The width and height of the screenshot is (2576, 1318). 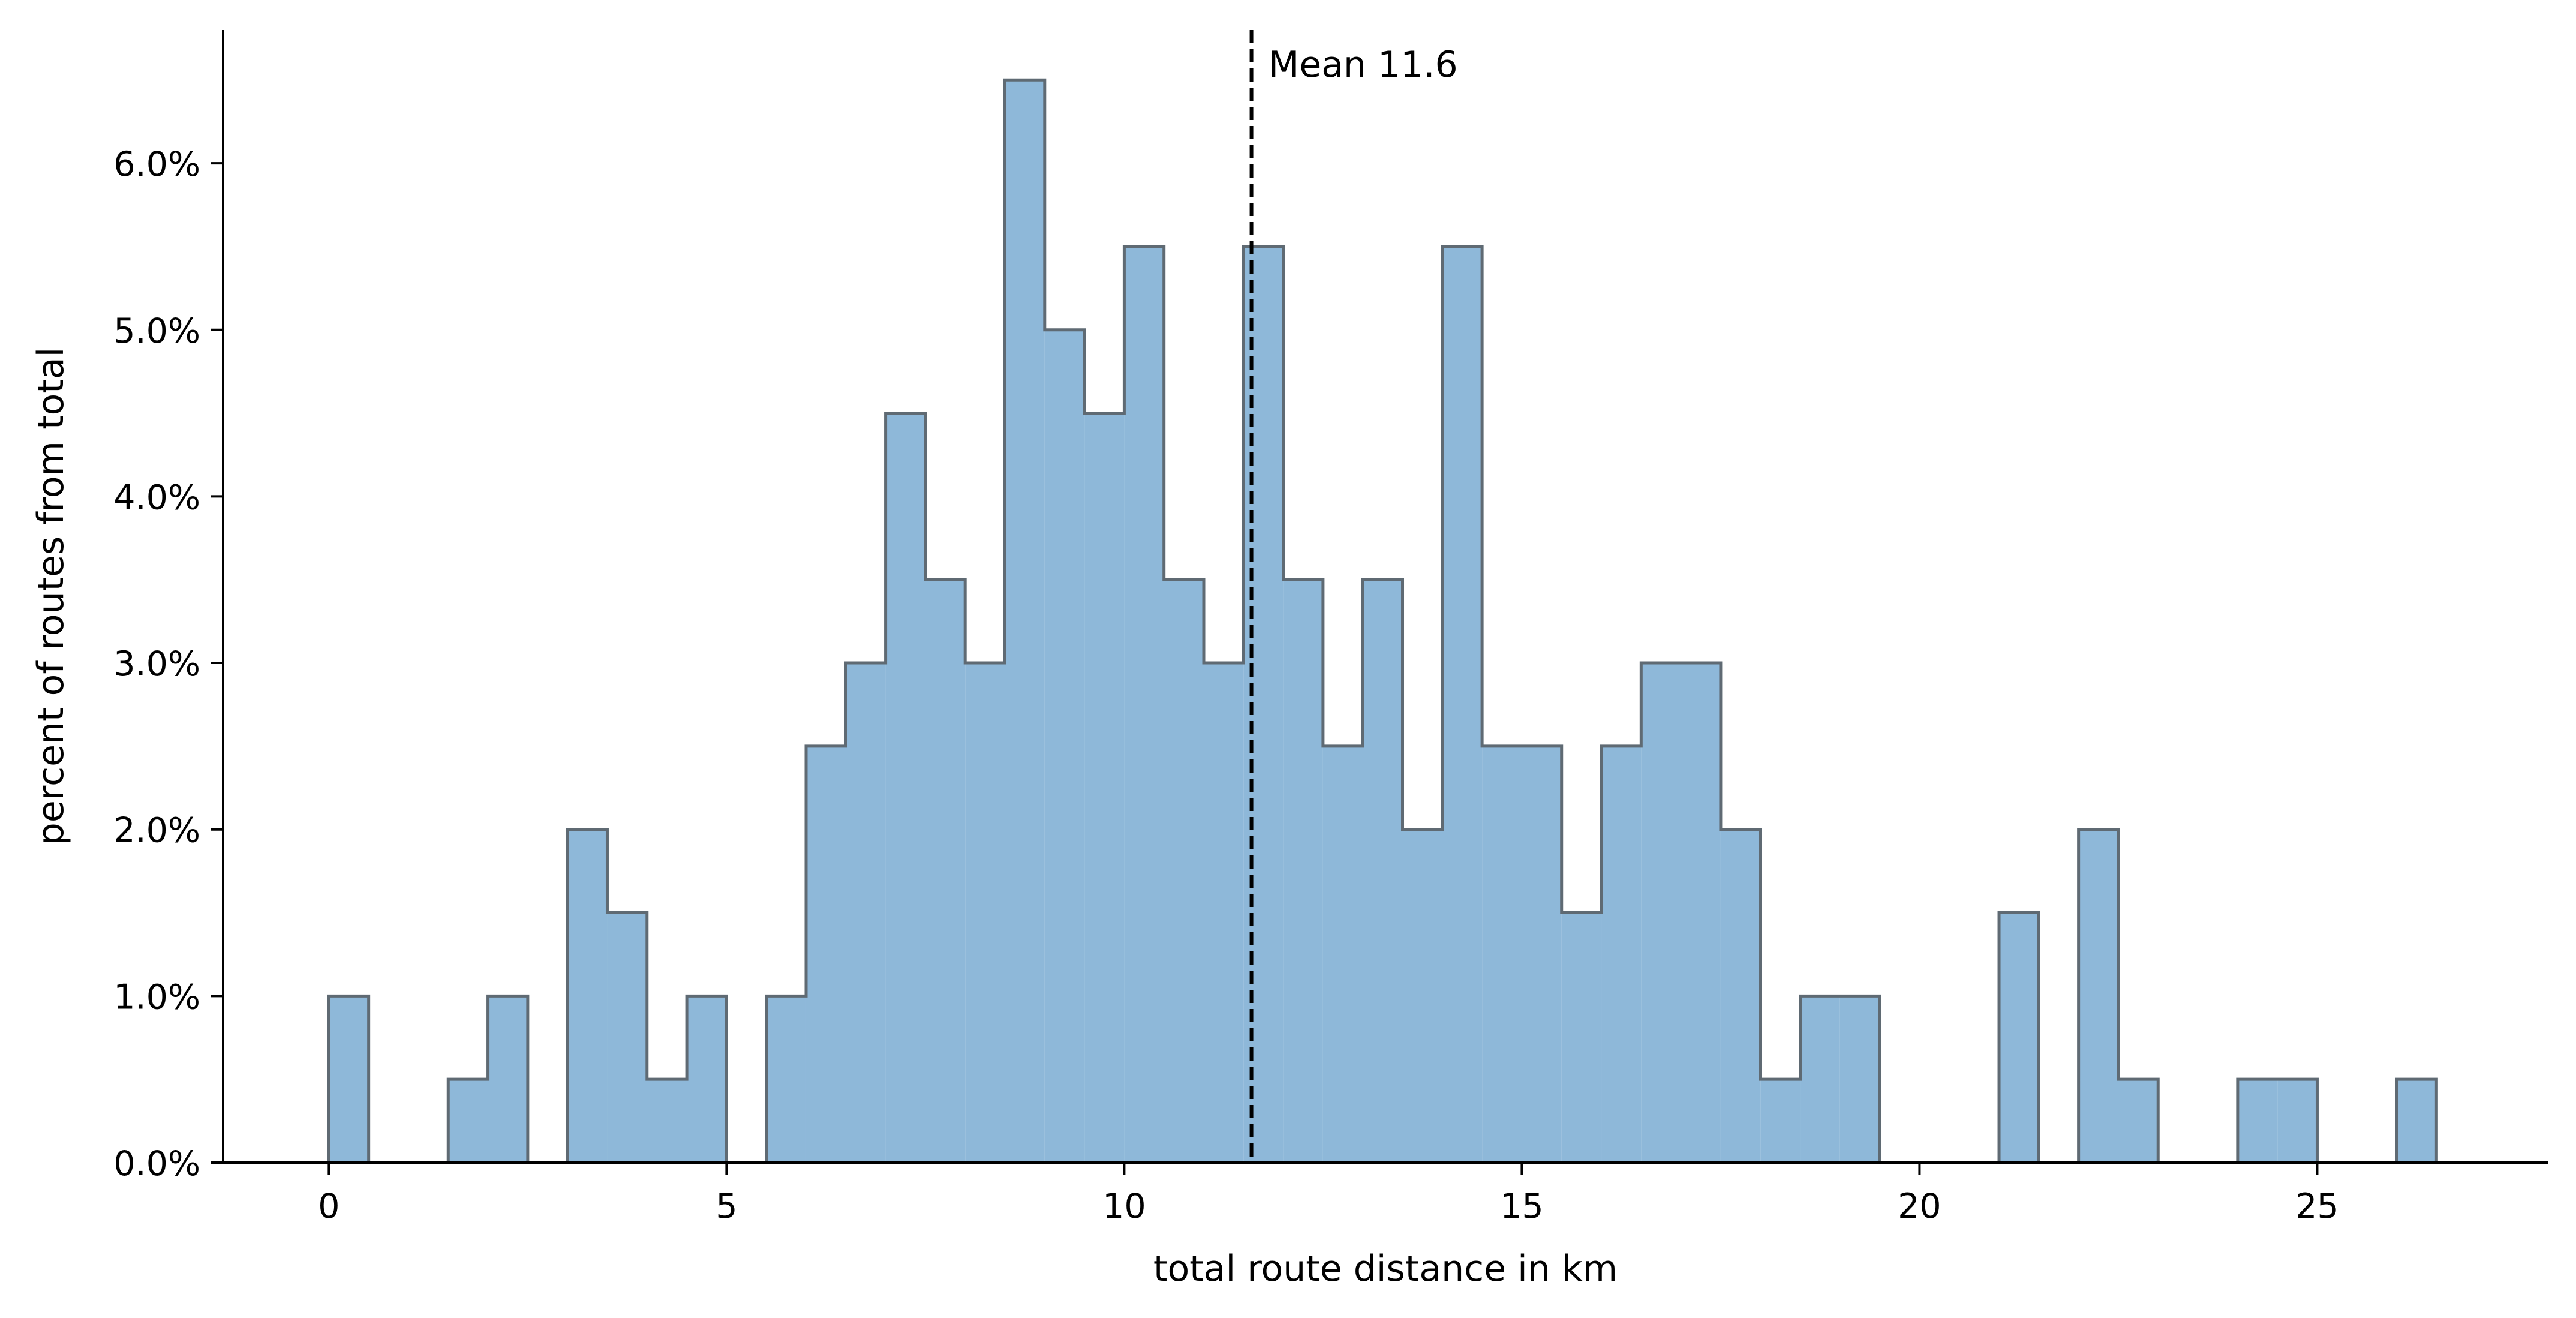 What do you see at coordinates (1920, 1206) in the screenshot?
I see `x-tick-label: 20` at bounding box center [1920, 1206].